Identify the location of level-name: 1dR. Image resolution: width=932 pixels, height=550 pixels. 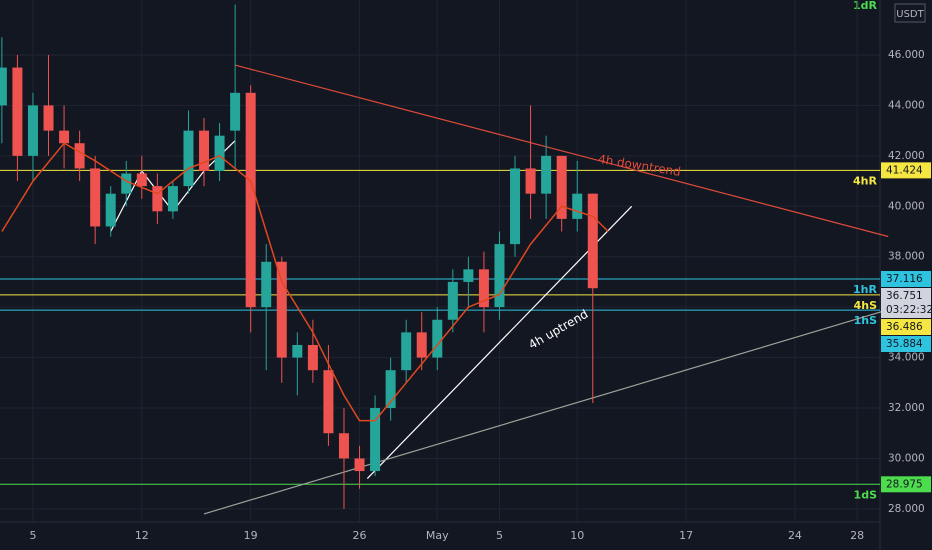
(865, 6).